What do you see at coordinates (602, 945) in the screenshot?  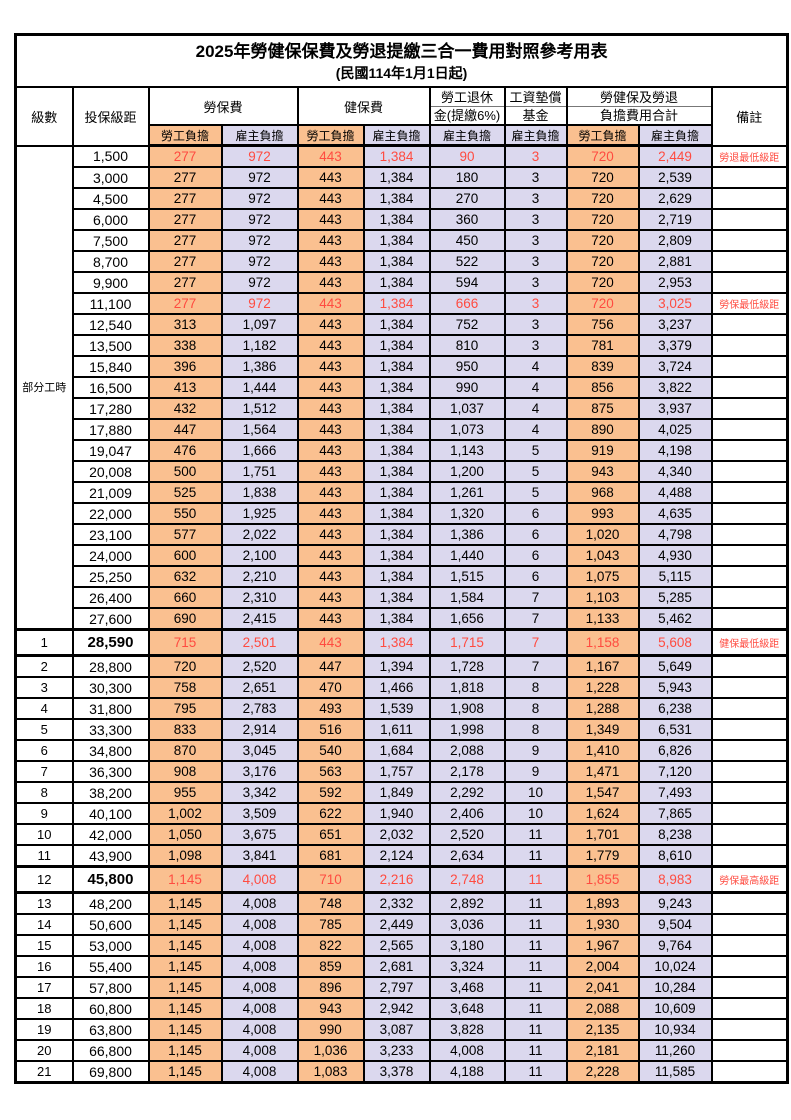 I see `total-employee-cell: 1,967` at bounding box center [602, 945].